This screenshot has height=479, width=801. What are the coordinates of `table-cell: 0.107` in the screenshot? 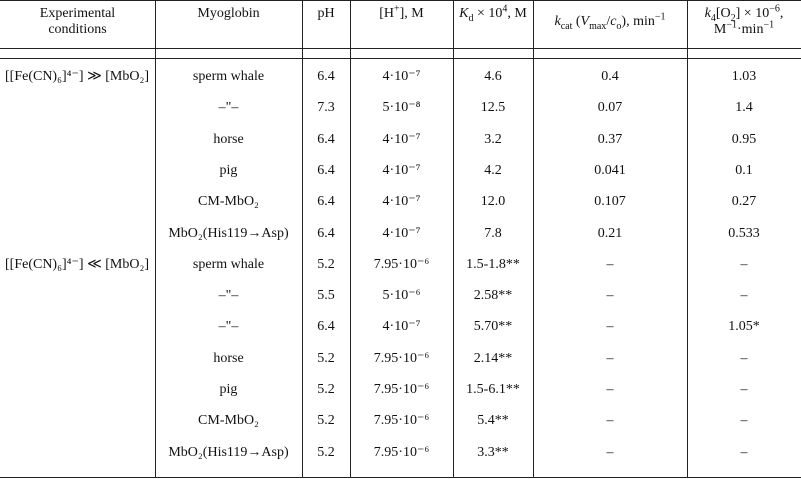 It's located at (610, 202).